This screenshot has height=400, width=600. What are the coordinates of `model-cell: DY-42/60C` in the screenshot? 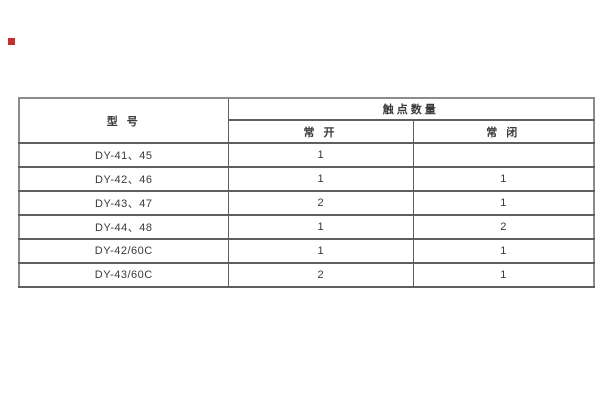 It's located at (123, 251).